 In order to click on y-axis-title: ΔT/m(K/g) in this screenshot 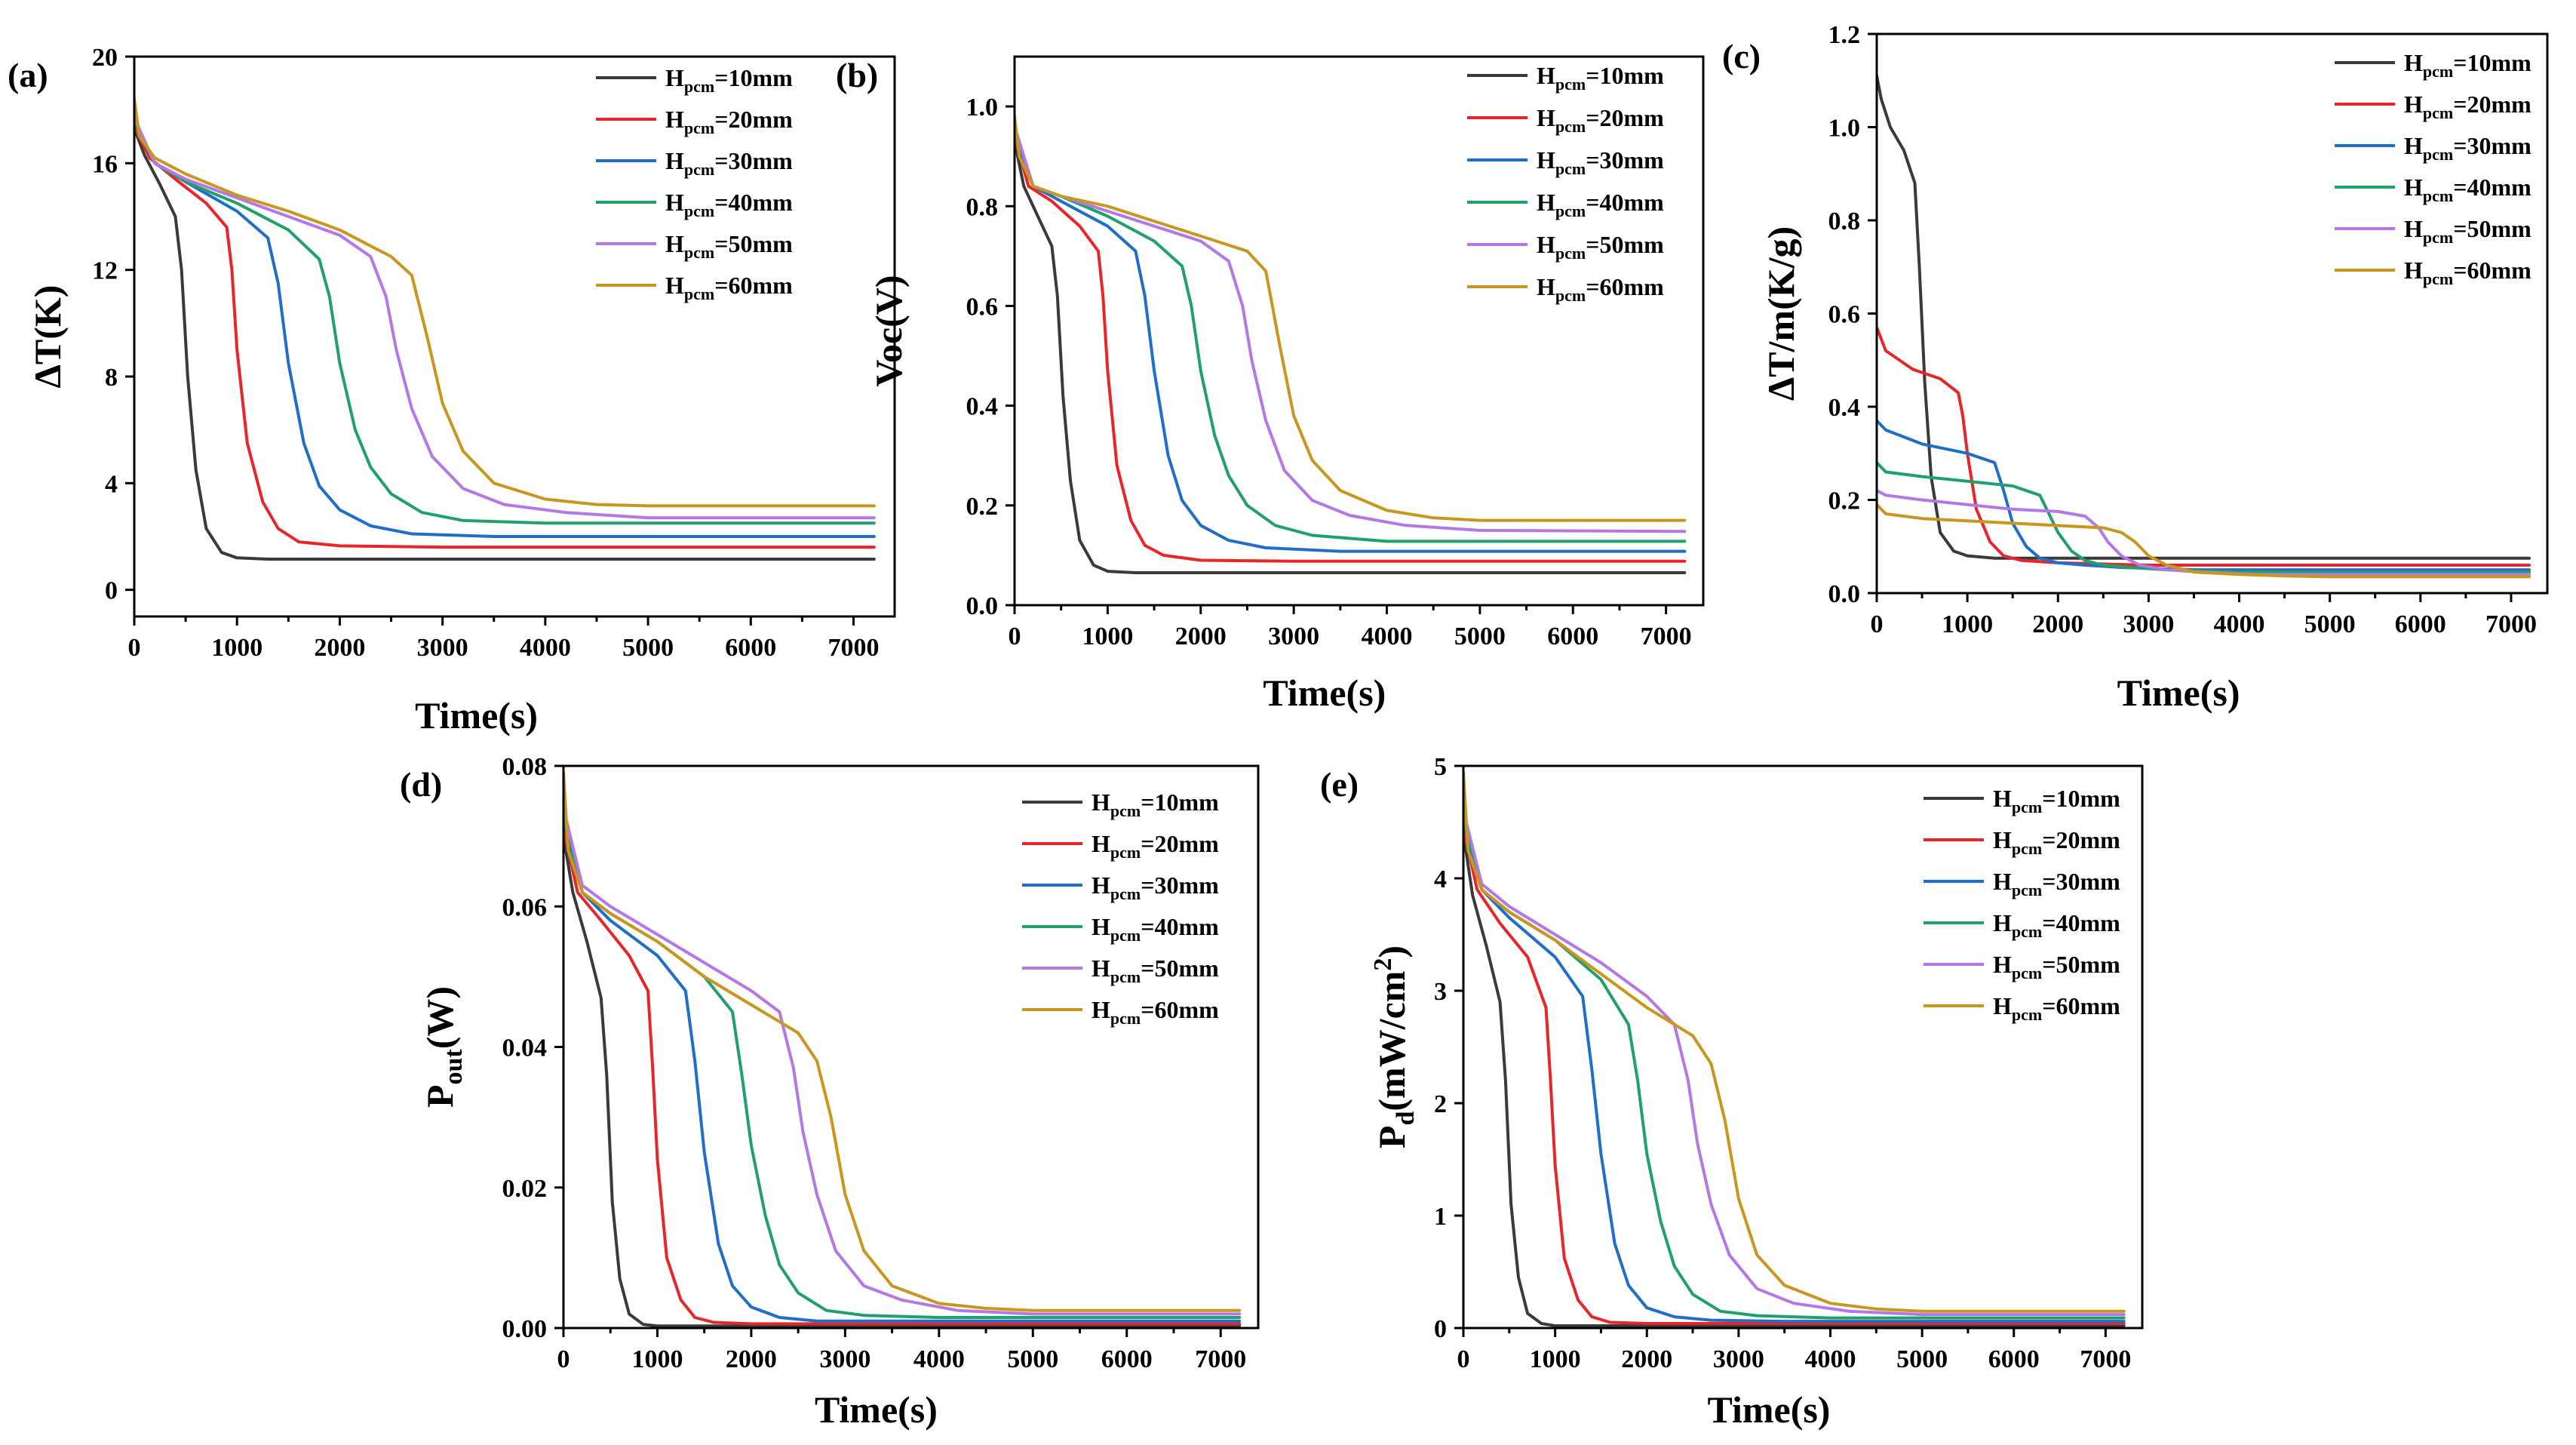, I will do `click(1781, 314)`.